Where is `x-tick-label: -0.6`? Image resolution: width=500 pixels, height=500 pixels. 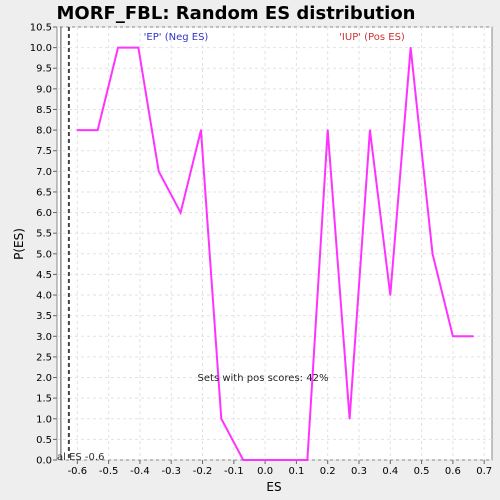
x-tick-label: -0.6 is located at coordinates (78, 471).